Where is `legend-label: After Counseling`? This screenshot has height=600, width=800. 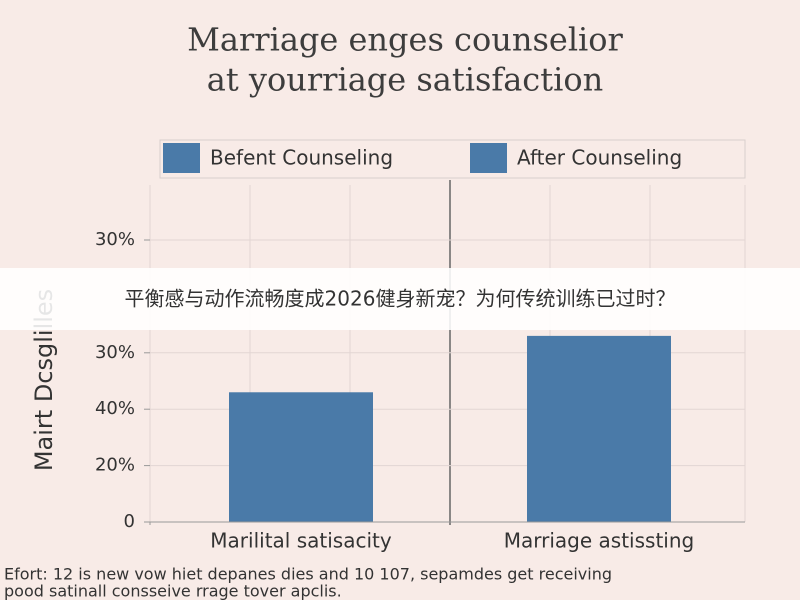
legend-label: After Counseling is located at coordinates (599, 158).